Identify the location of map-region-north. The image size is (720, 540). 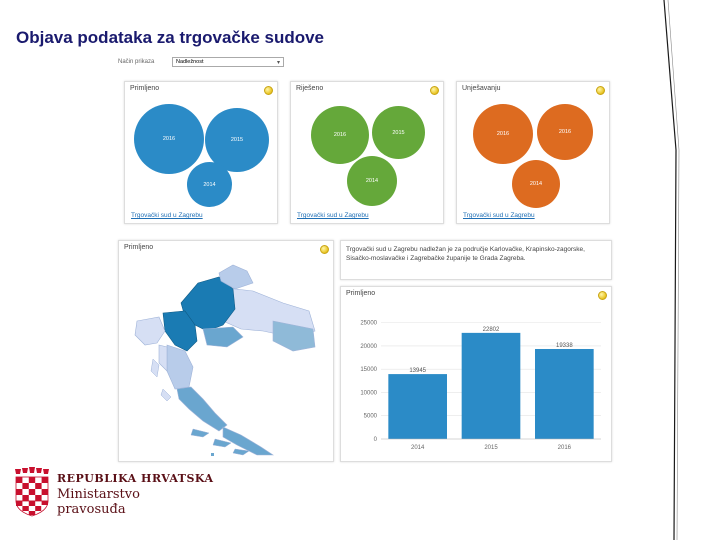
(236, 277).